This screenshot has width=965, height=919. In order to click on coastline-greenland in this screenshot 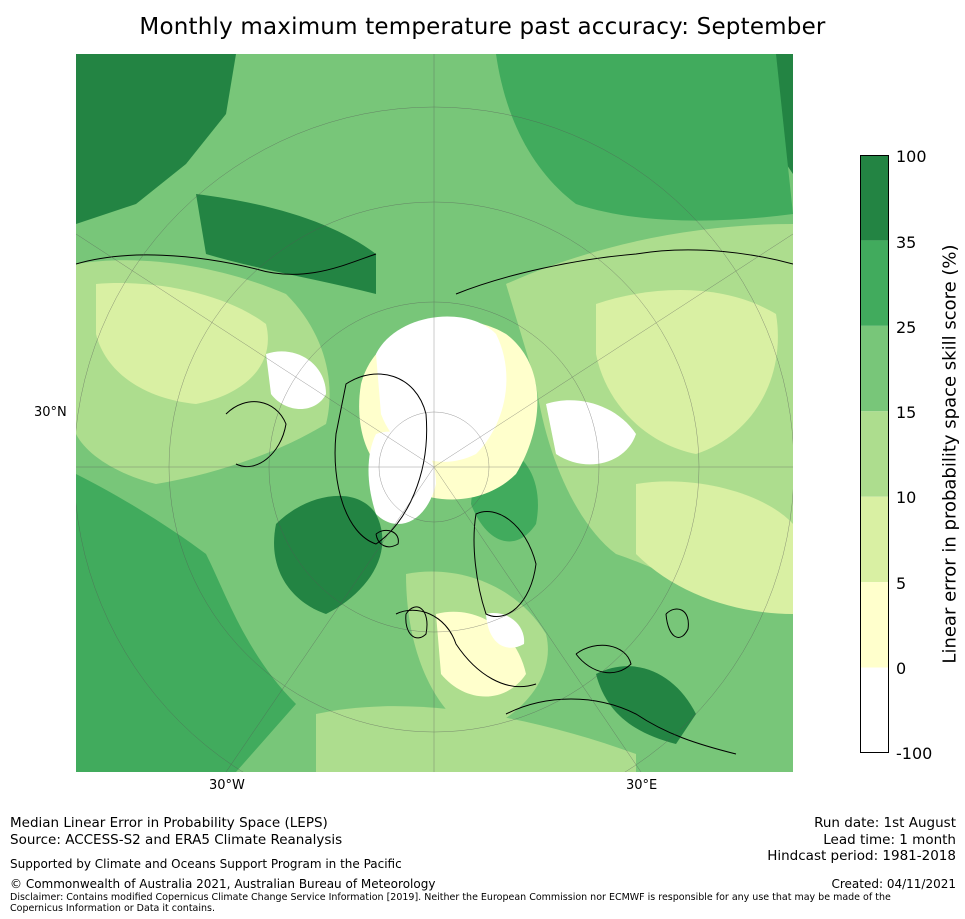, I will do `click(381, 459)`.